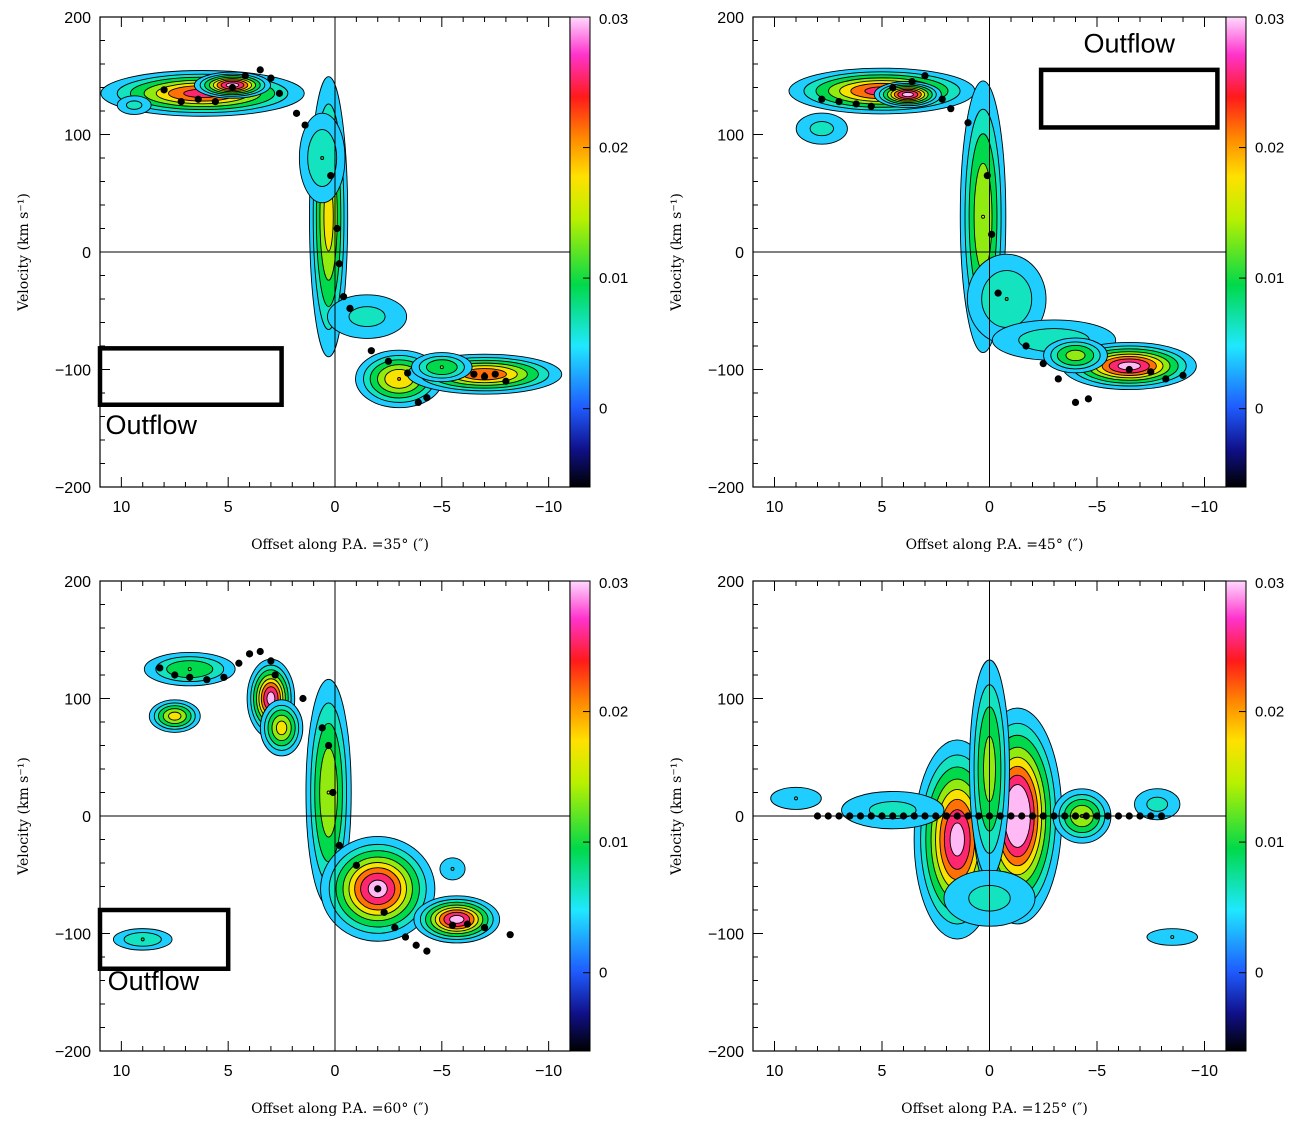  What do you see at coordinates (613, 278) in the screenshot?
I see `colorbar-tick-label: 0.01` at bounding box center [613, 278].